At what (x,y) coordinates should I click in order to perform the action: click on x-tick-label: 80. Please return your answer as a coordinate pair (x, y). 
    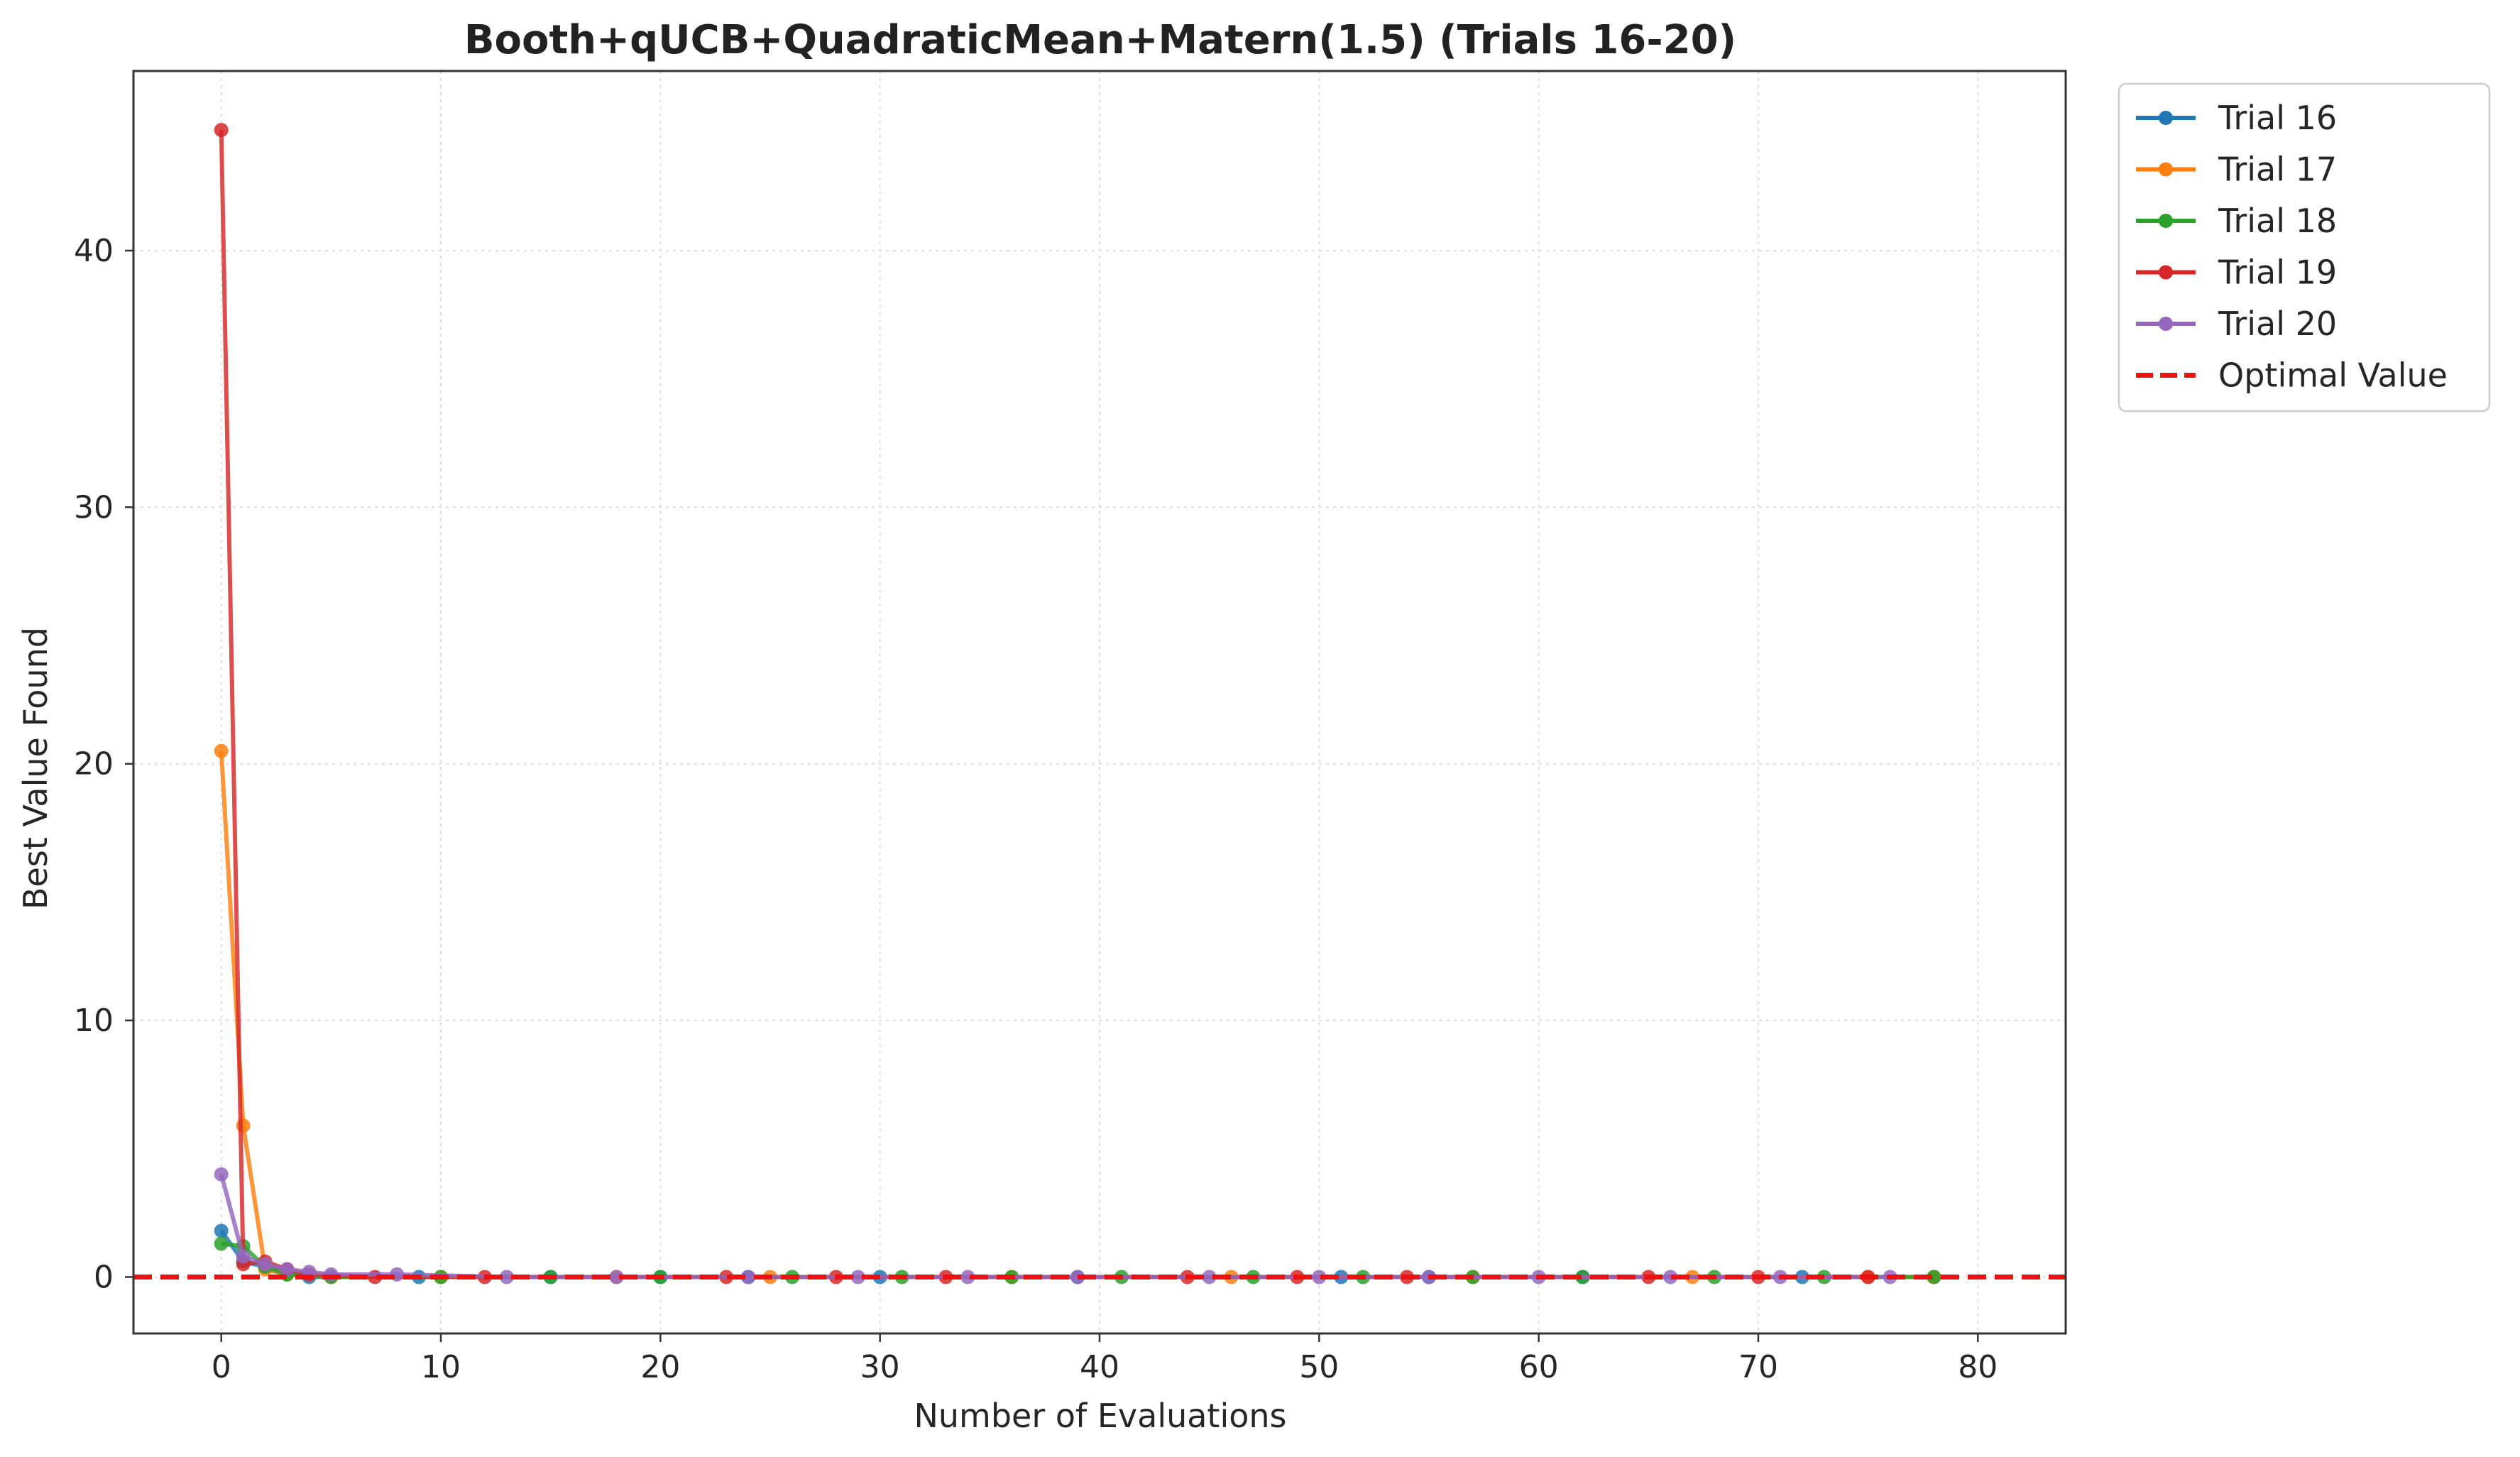
    Looking at the image, I should click on (1978, 1367).